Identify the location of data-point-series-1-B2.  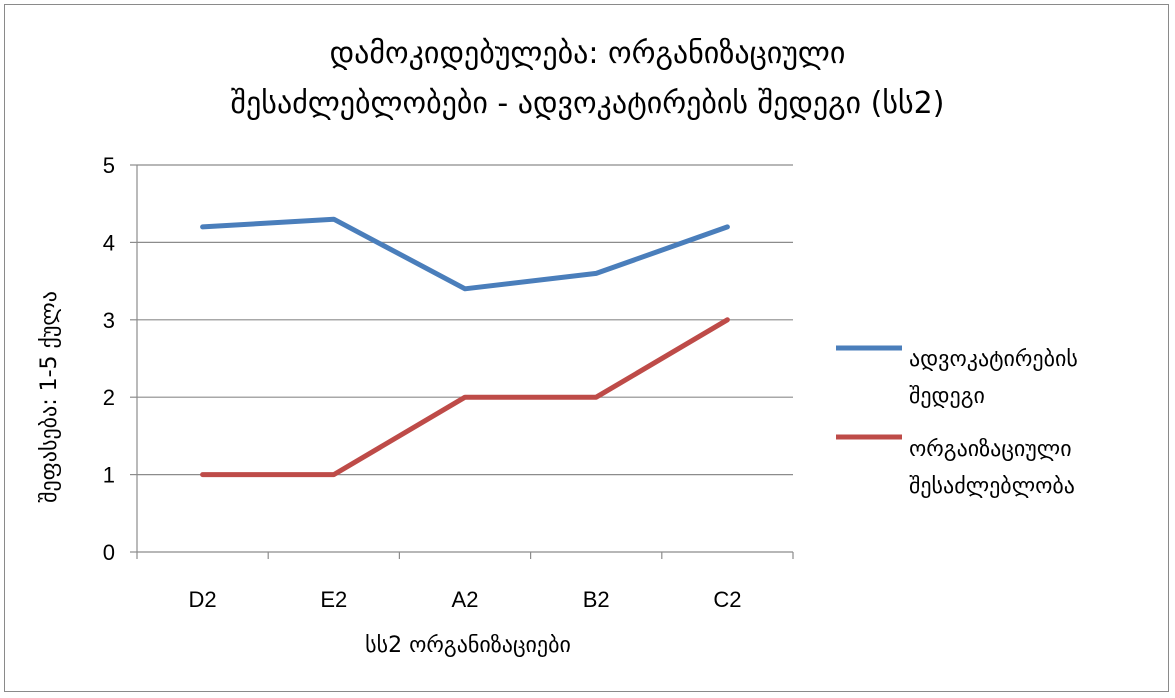
(596, 273).